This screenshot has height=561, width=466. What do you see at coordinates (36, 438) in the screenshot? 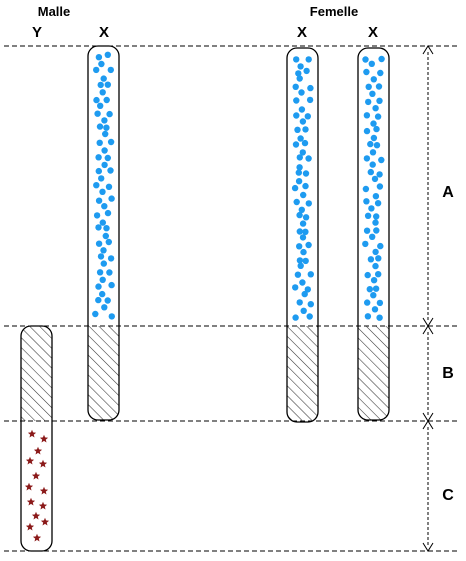
I see `y-chromosome` at bounding box center [36, 438].